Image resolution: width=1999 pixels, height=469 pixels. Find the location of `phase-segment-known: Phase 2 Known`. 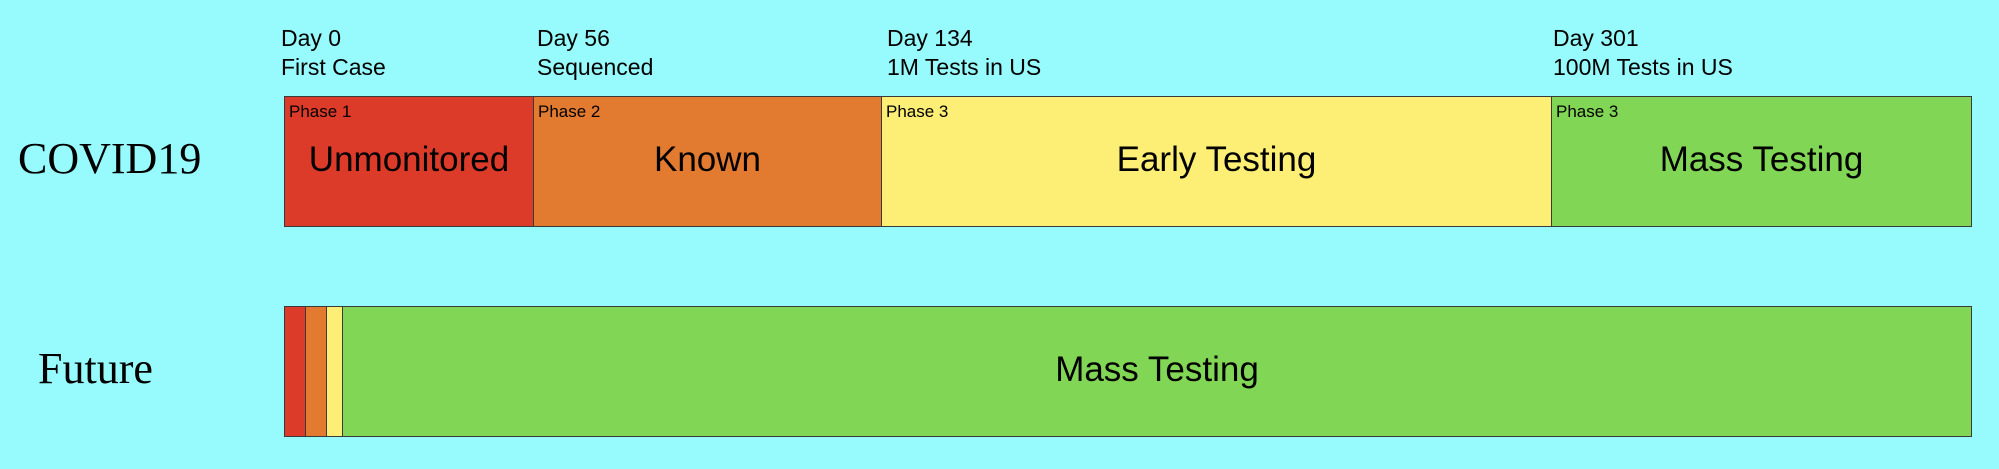

phase-segment-known: Phase 2 Known is located at coordinates (708, 161).